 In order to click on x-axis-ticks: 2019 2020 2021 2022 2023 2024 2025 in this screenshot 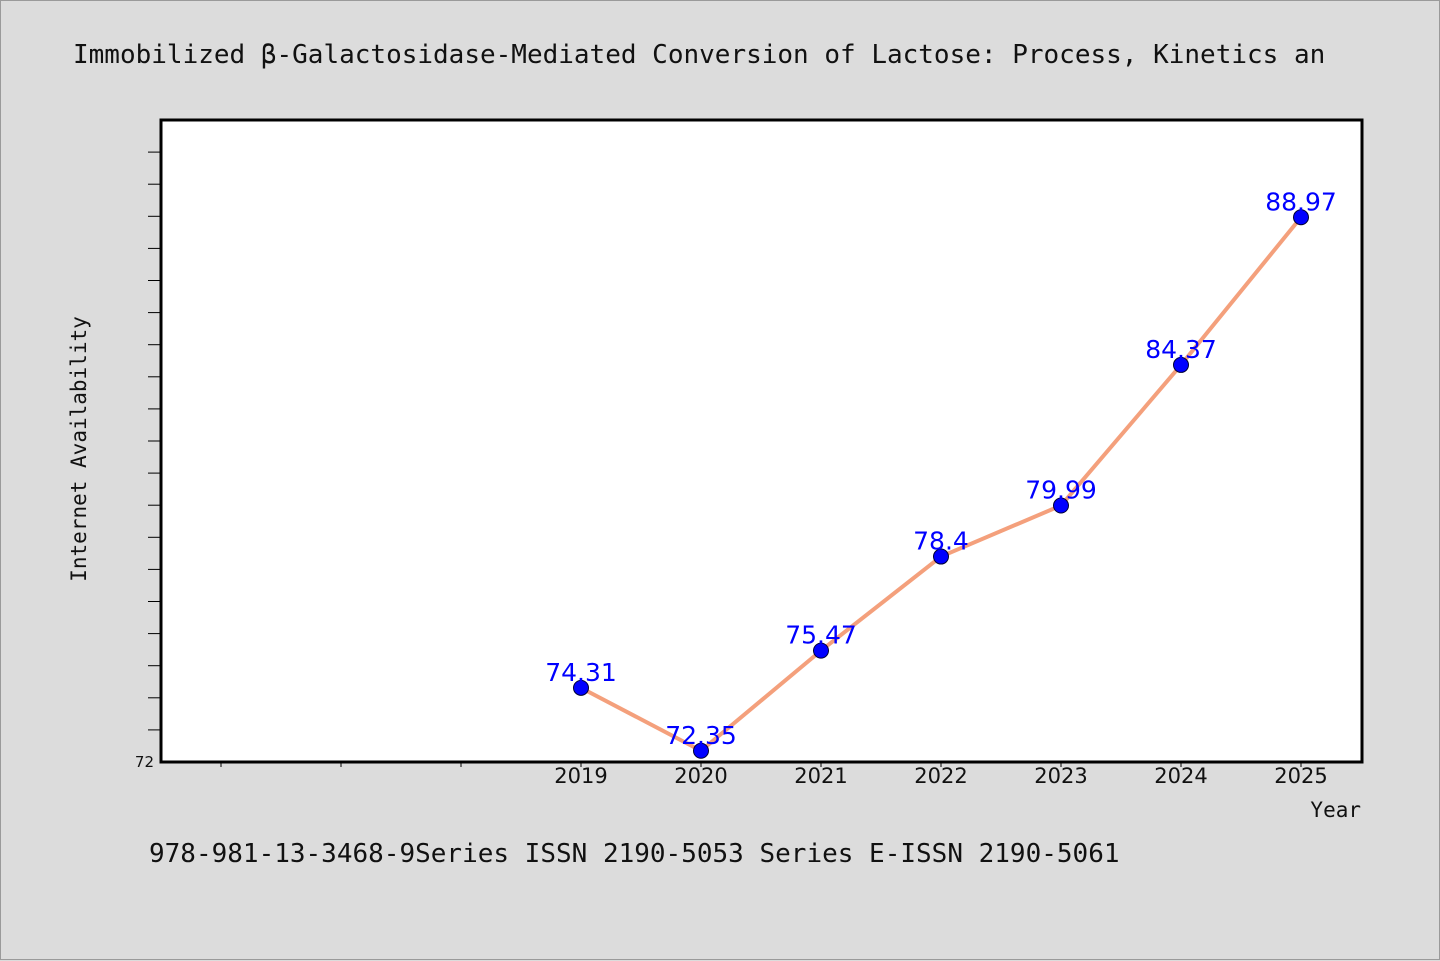, I will do `click(774, 775)`.